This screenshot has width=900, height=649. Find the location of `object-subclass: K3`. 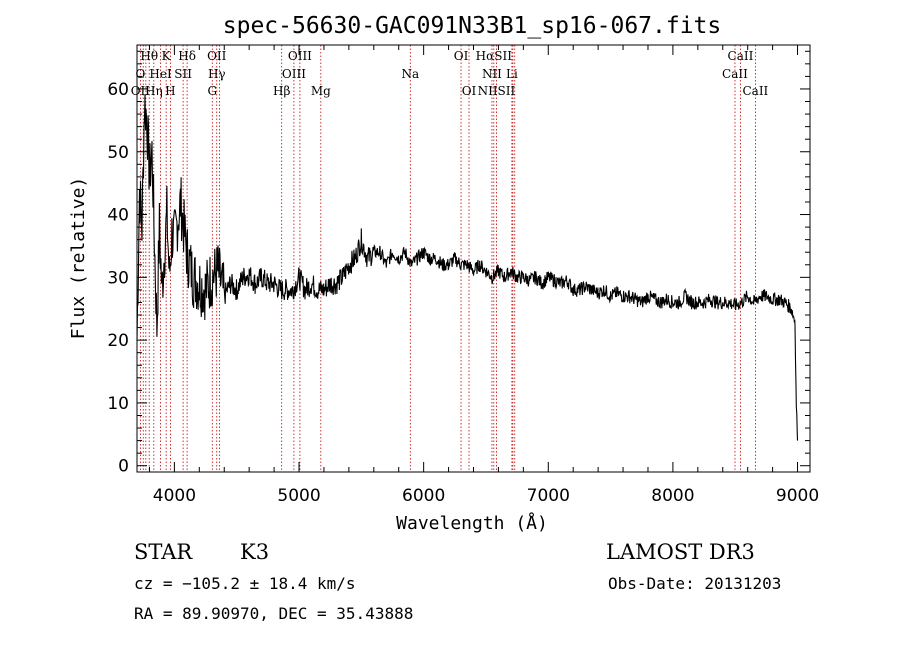

object-subclass: K3 is located at coordinates (255, 552).